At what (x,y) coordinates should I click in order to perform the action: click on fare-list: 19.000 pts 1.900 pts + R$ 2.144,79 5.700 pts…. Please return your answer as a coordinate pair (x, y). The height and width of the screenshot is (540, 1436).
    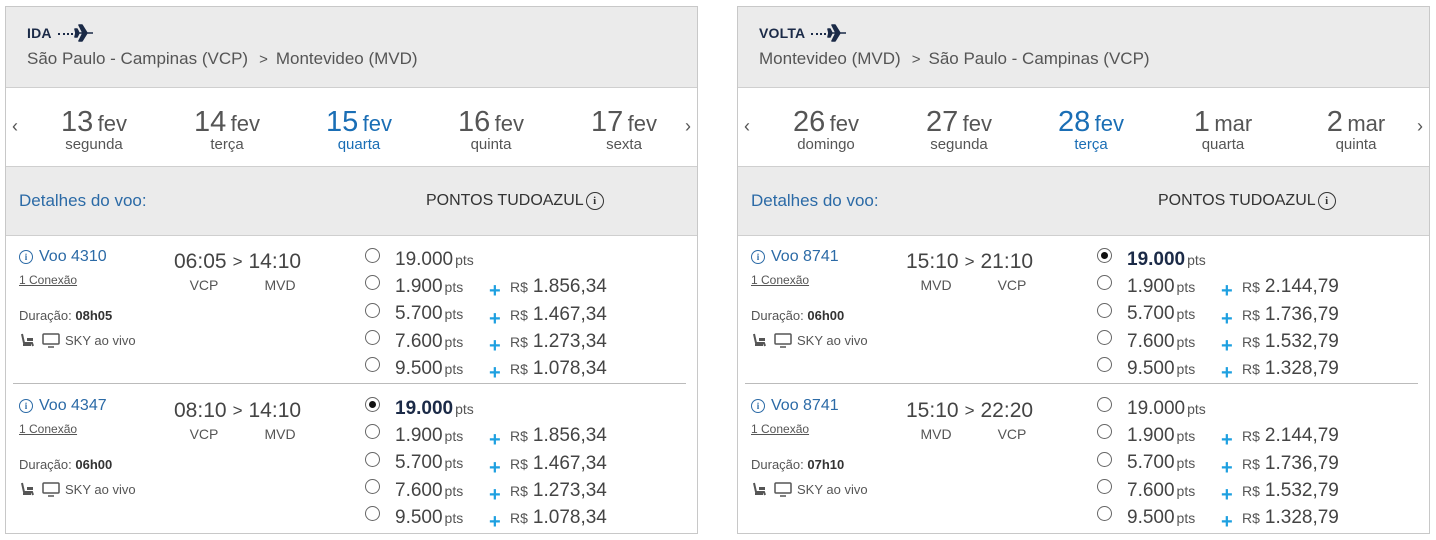
    Looking at the image, I should click on (1218, 464).